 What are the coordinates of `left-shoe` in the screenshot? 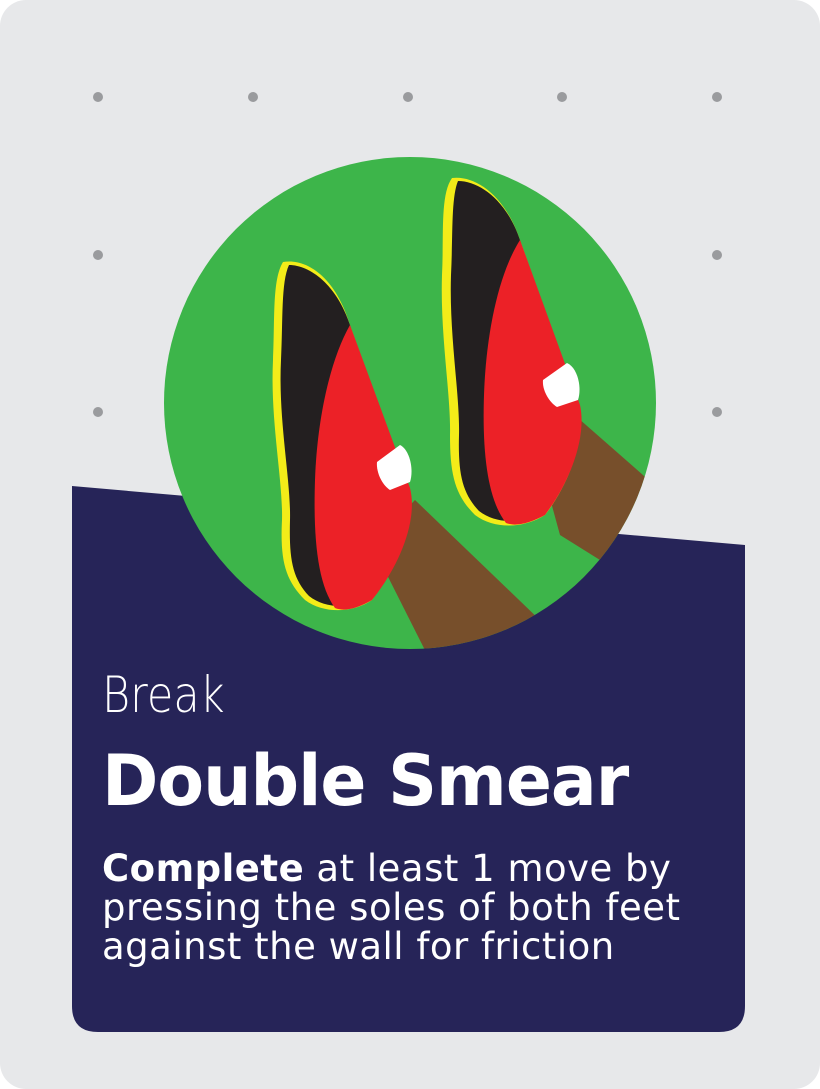 It's located at (342, 436).